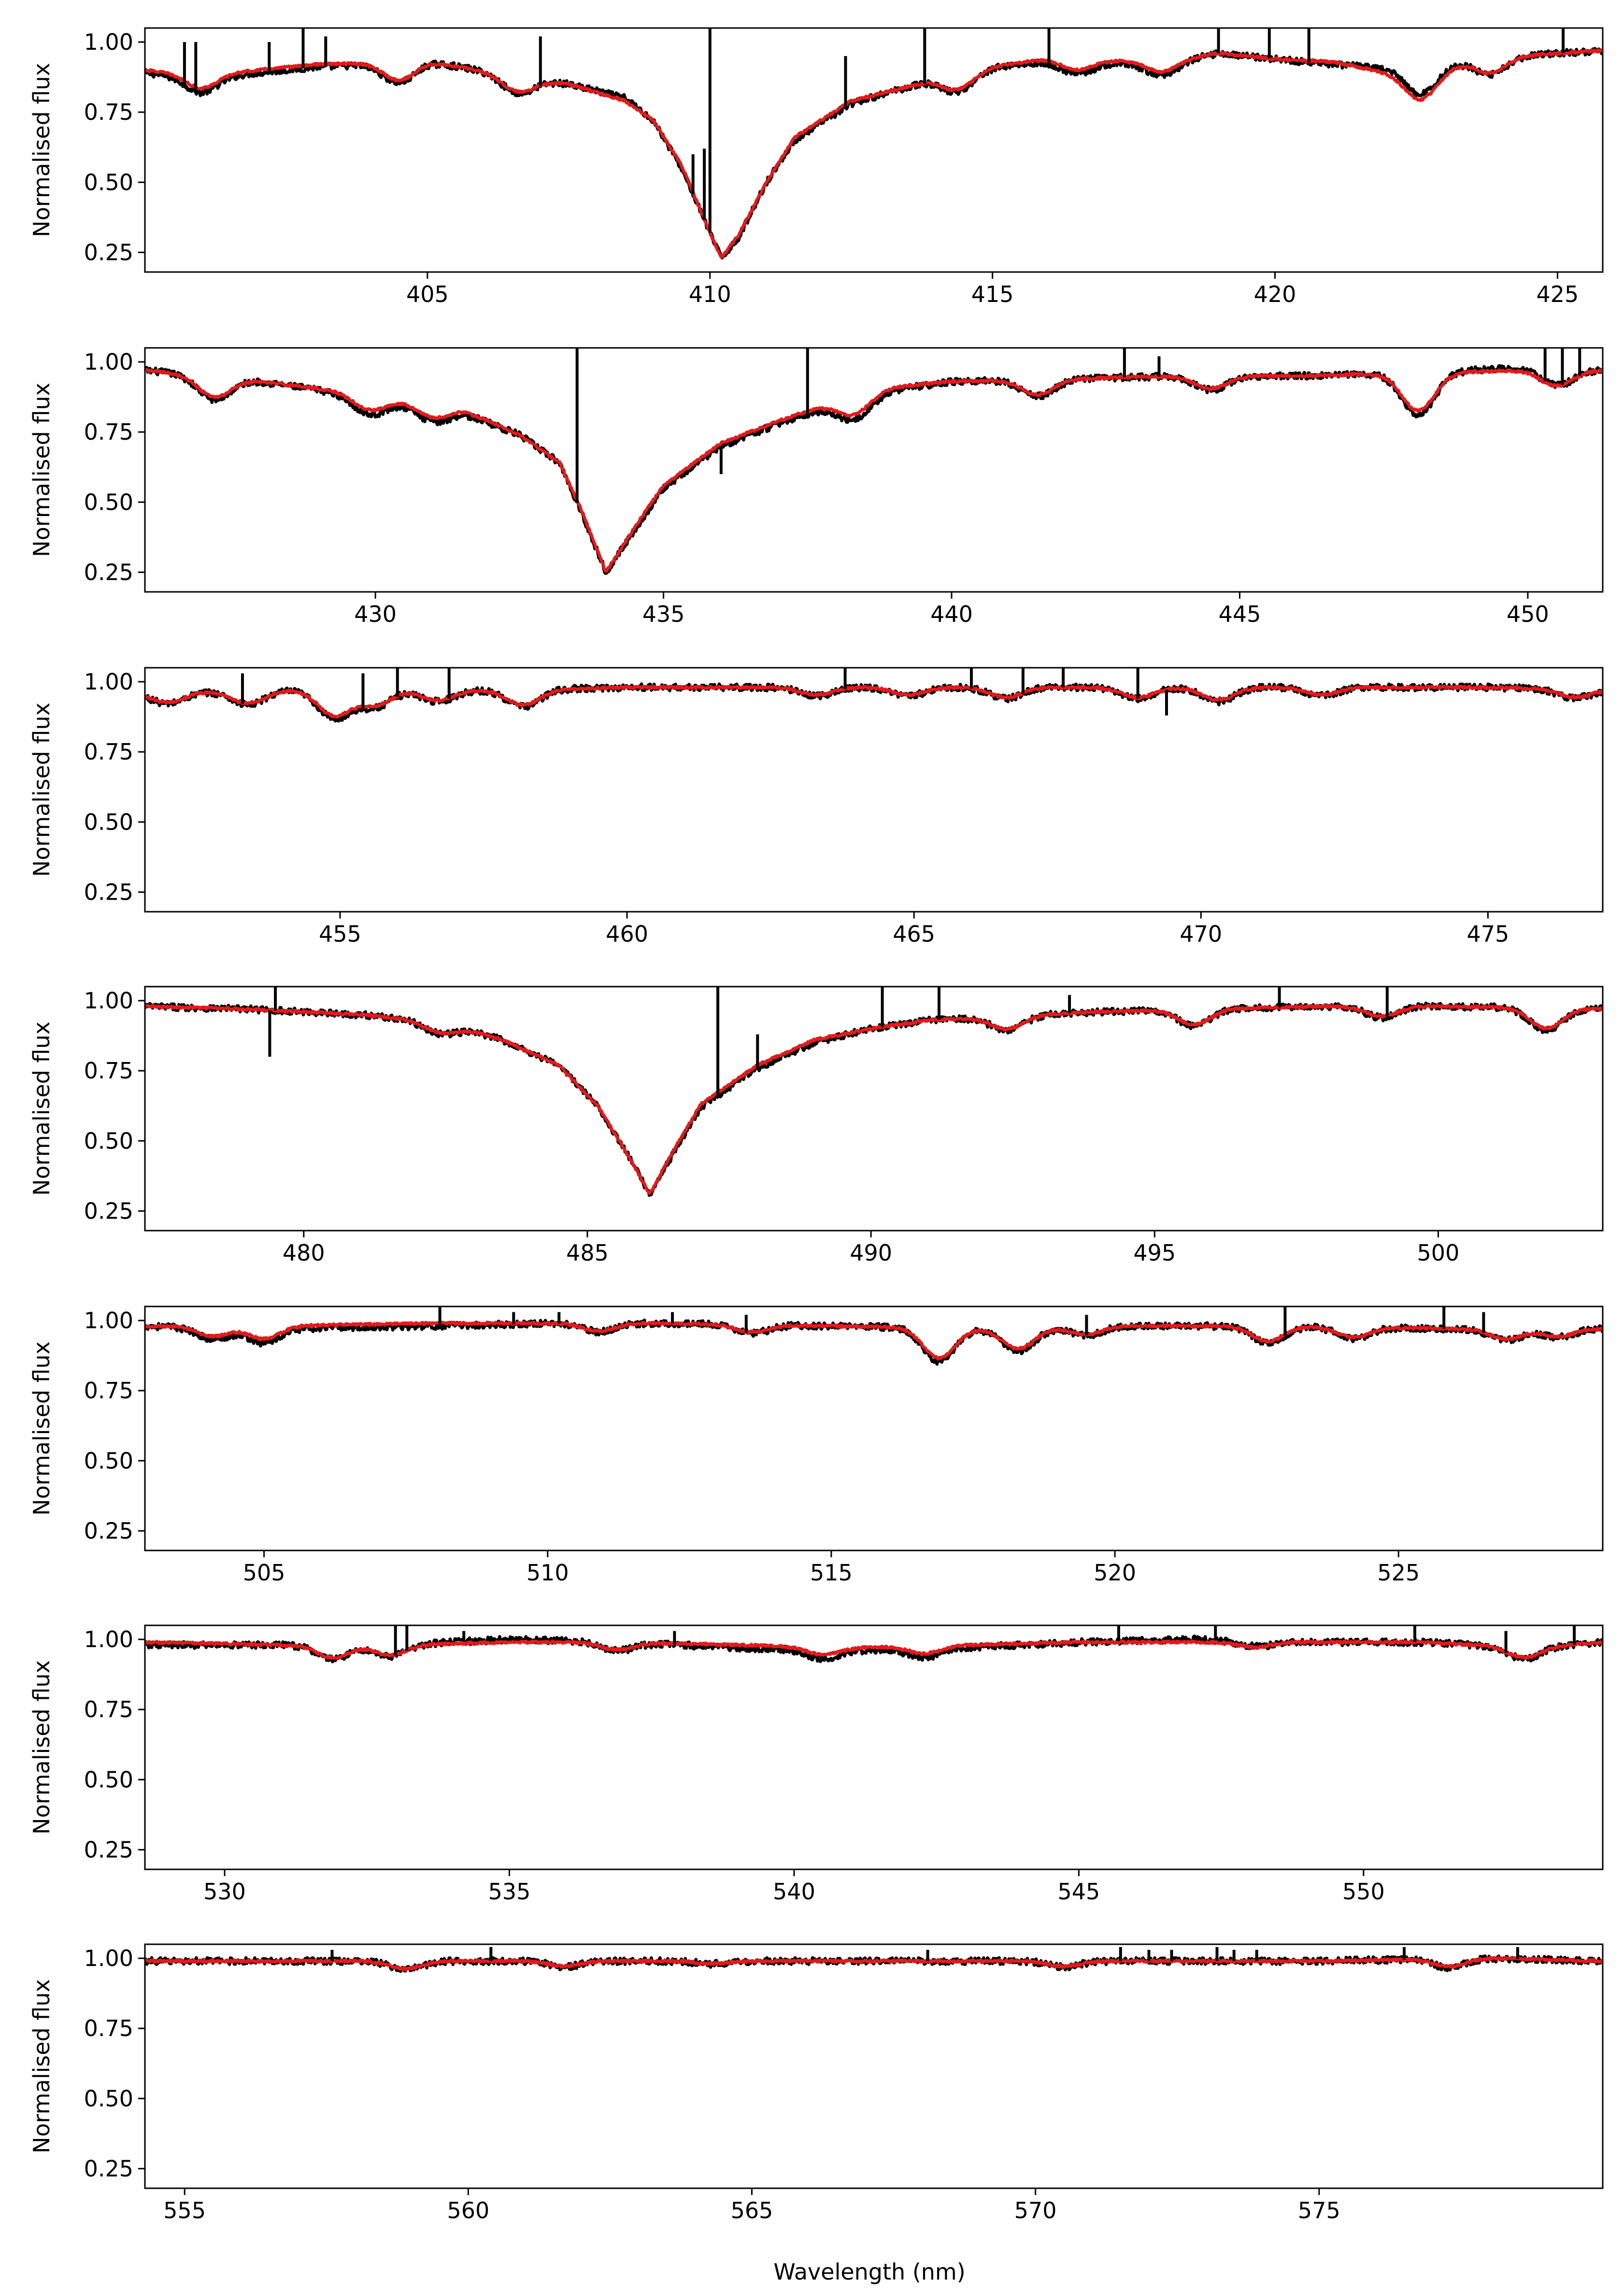 This screenshot has width=1623, height=2296. What do you see at coordinates (375, 614) in the screenshot?
I see `x-tick-label: 430` at bounding box center [375, 614].